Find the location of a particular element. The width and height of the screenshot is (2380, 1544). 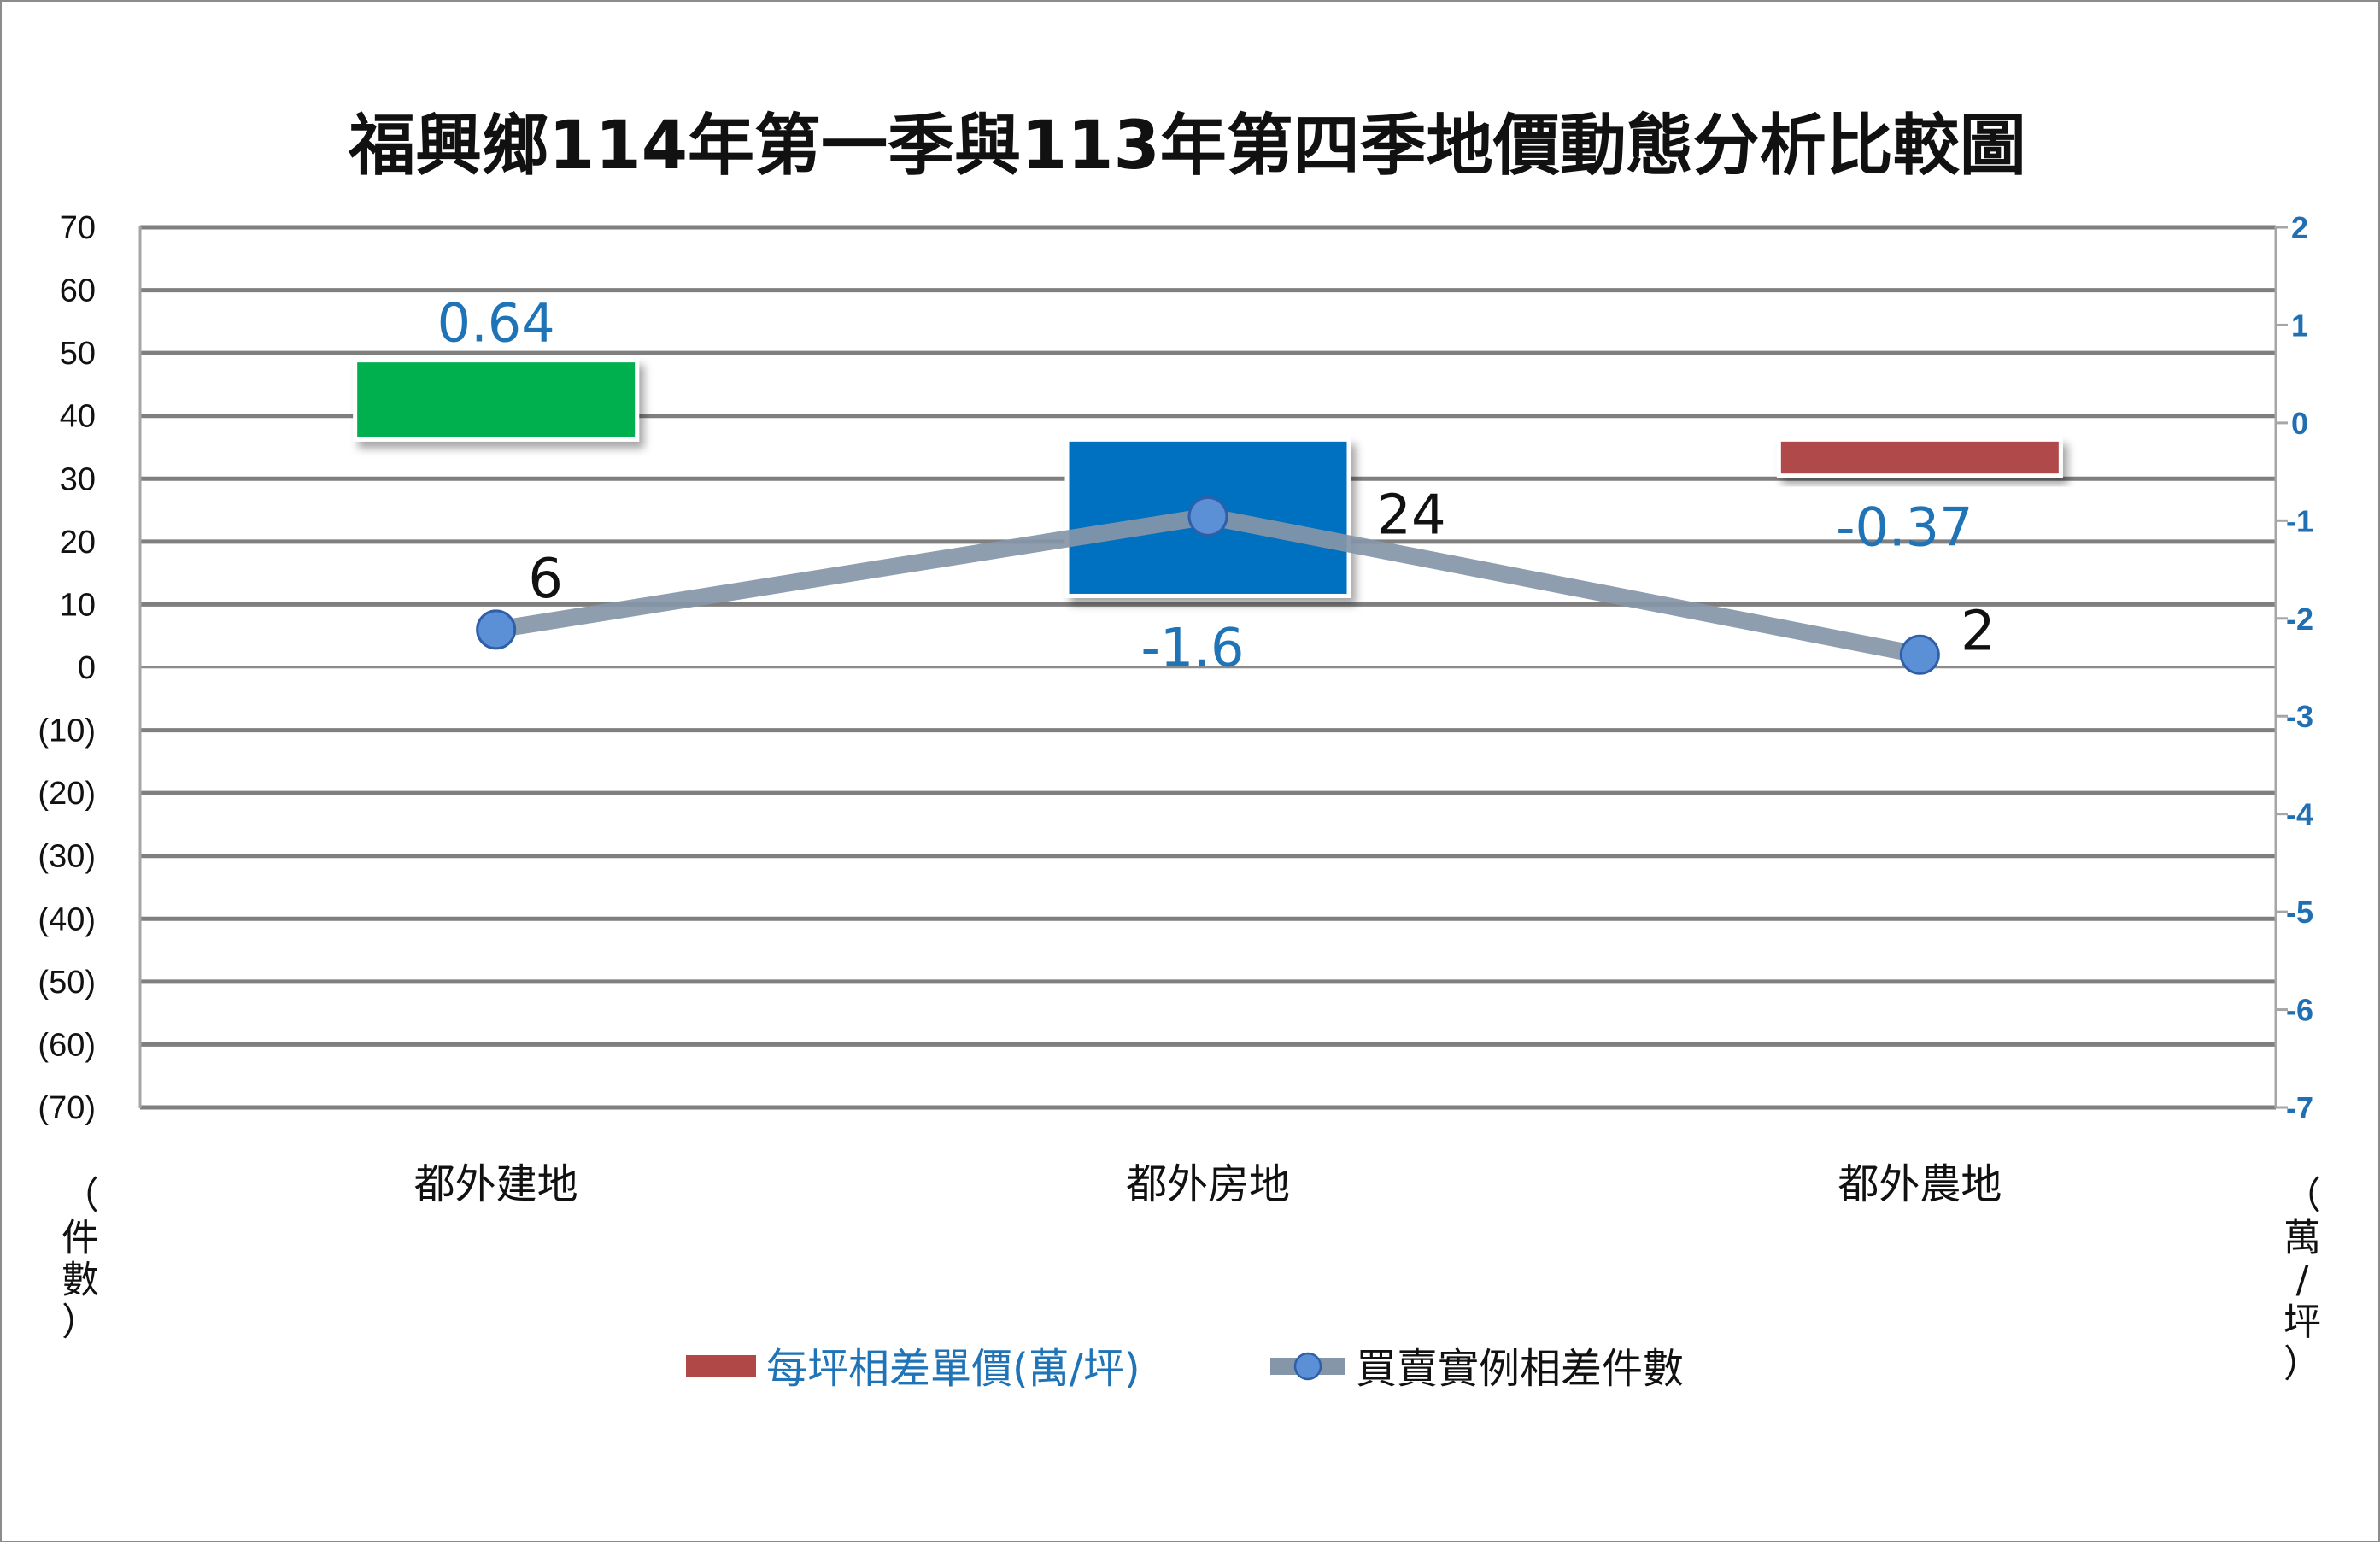

right-tick-label: -2 is located at coordinates (2299, 619).